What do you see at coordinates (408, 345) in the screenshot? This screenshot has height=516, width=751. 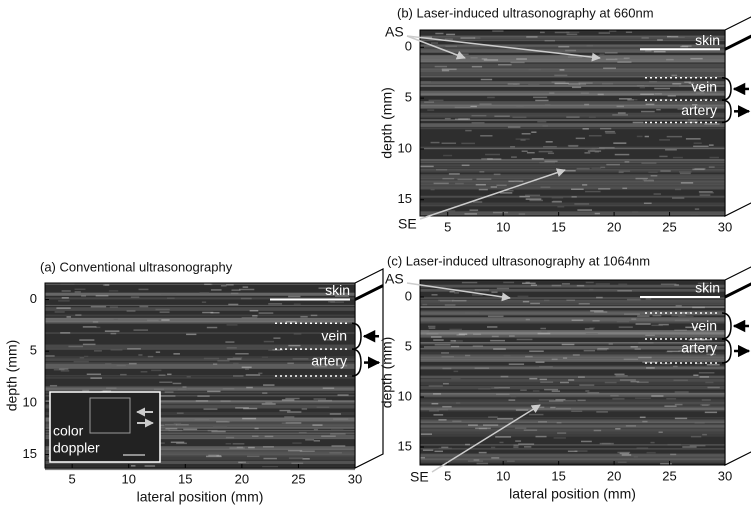 I see `y-tick-label: 5` at bounding box center [408, 345].